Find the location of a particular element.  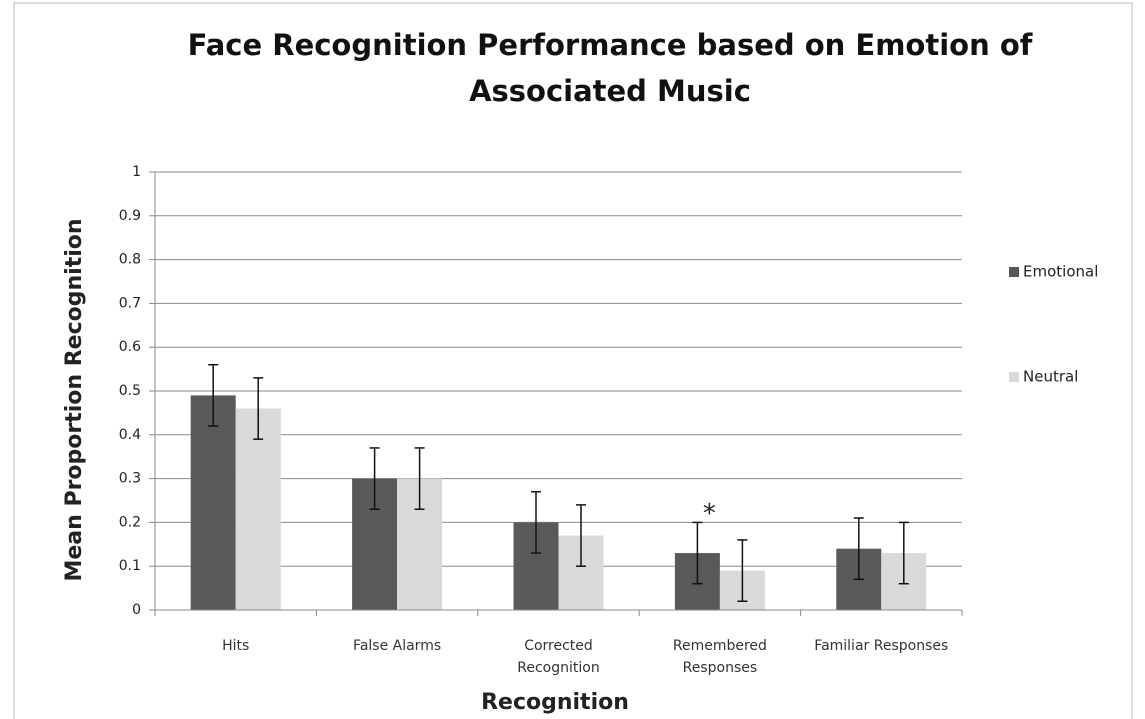

y-tick-label: 0.7 is located at coordinates (130, 303).